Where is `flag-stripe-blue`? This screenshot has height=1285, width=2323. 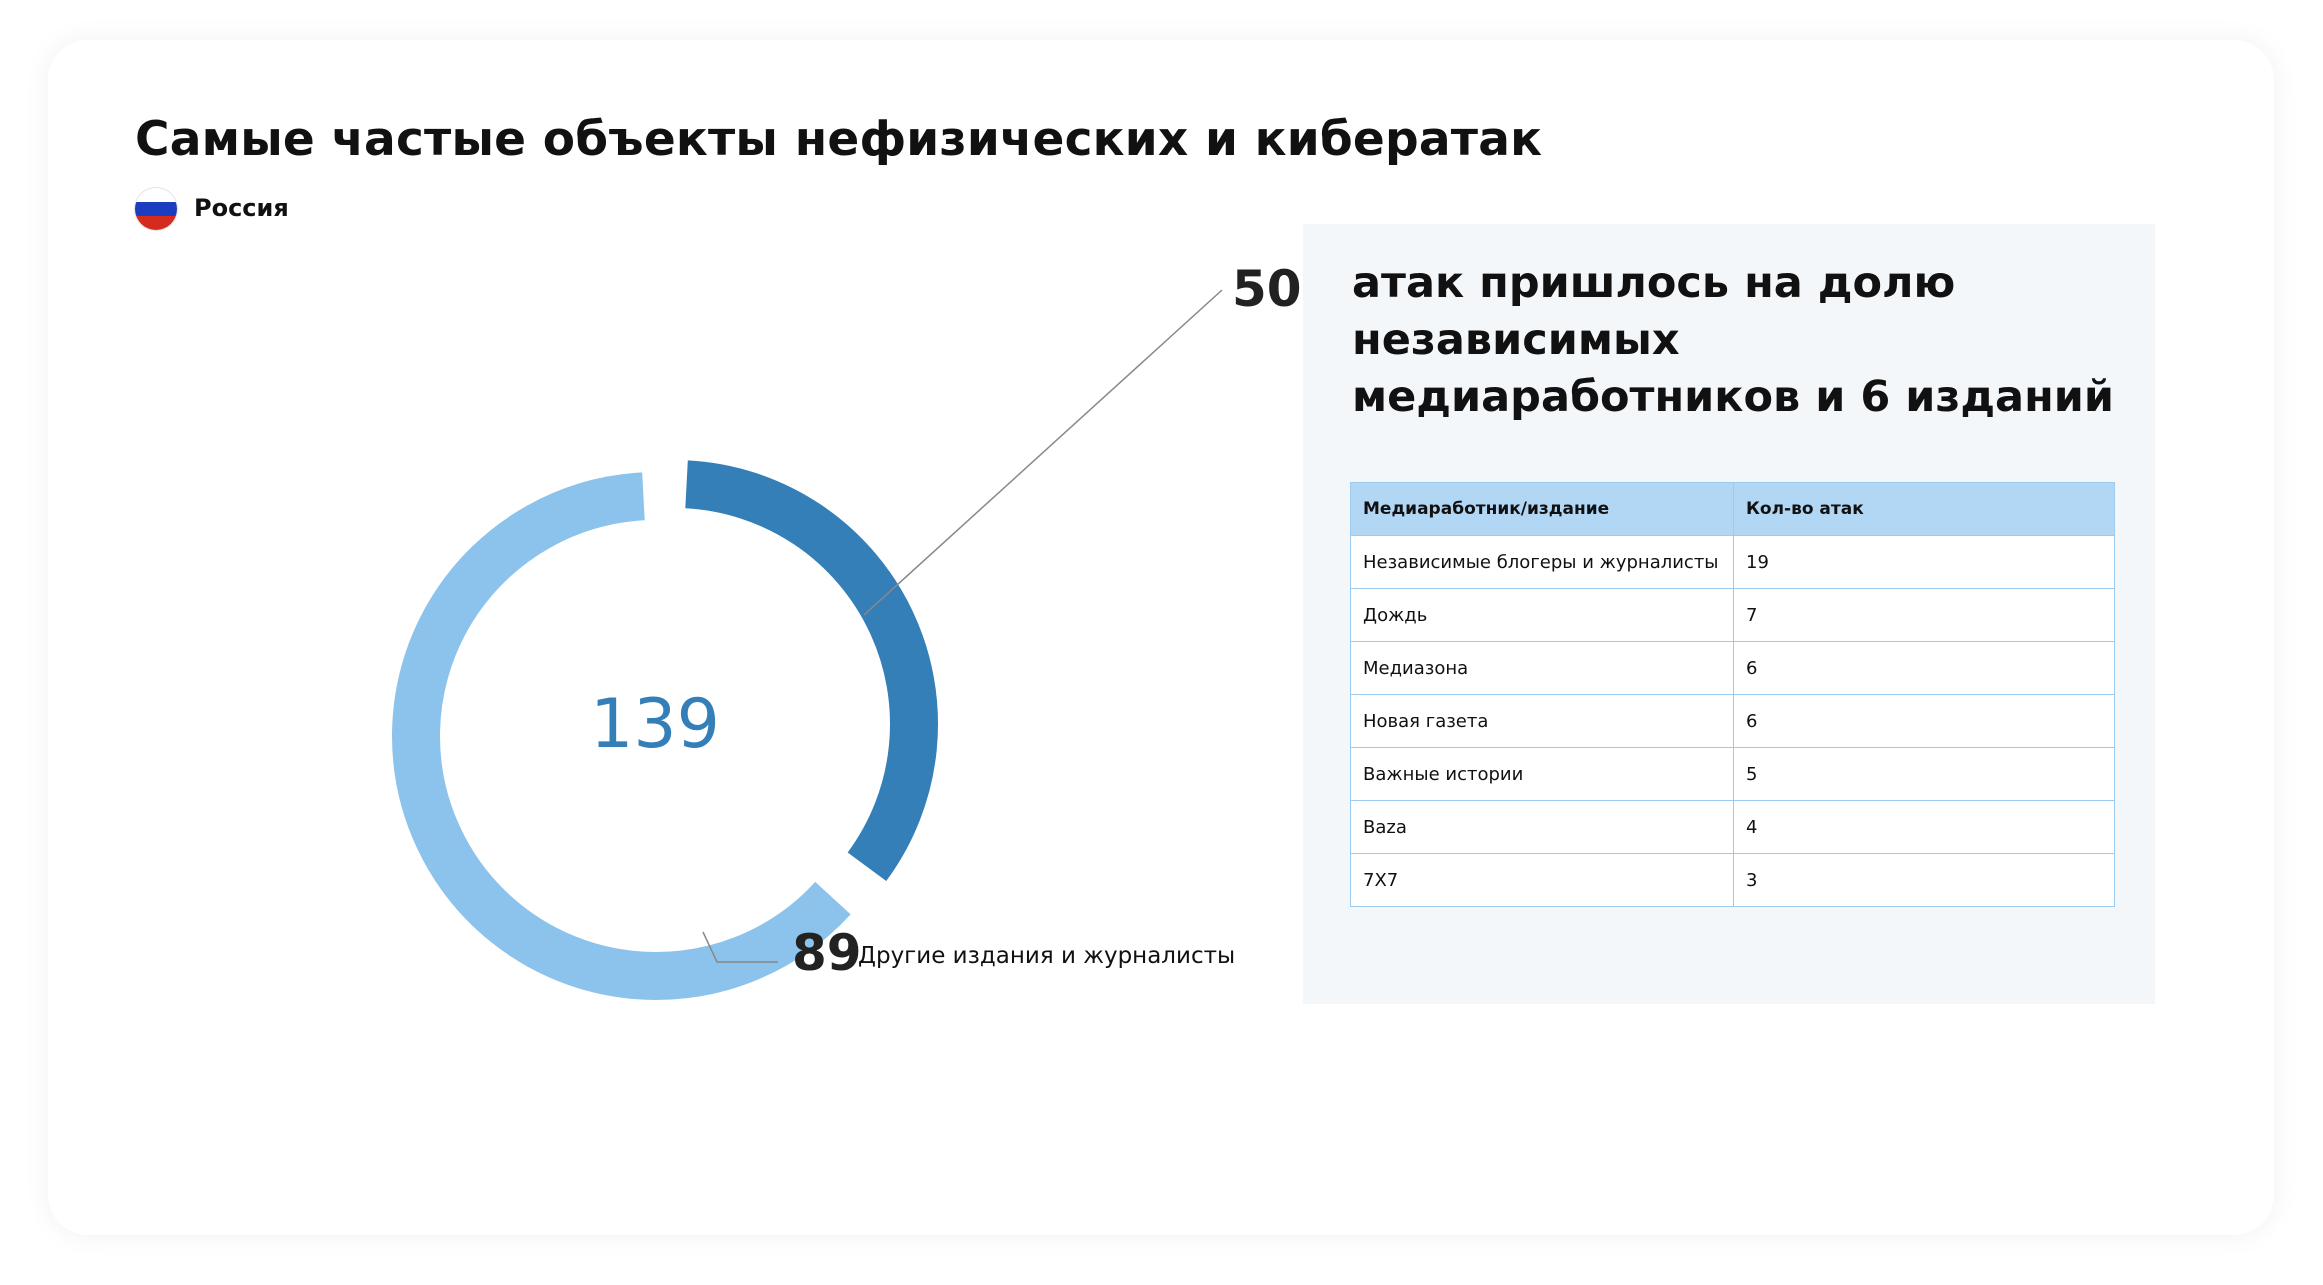 flag-stripe-blue is located at coordinates (156, 209).